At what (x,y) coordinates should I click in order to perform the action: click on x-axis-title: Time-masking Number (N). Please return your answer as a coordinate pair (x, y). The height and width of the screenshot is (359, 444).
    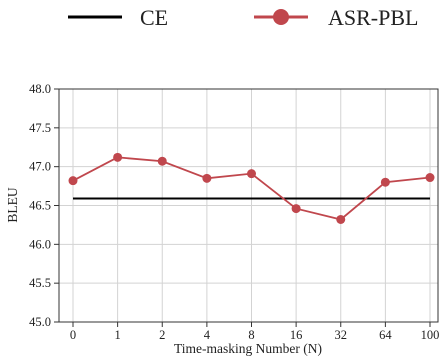
    Looking at the image, I should click on (248, 348).